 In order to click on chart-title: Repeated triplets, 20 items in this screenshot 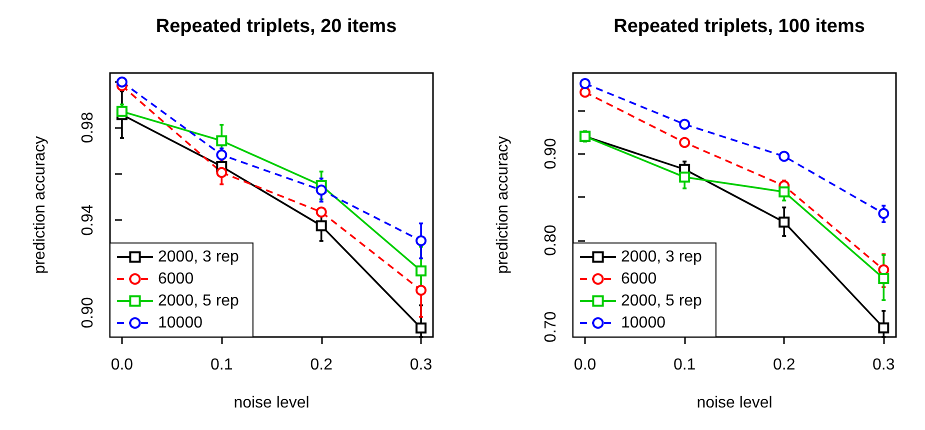, I will do `click(276, 26)`.